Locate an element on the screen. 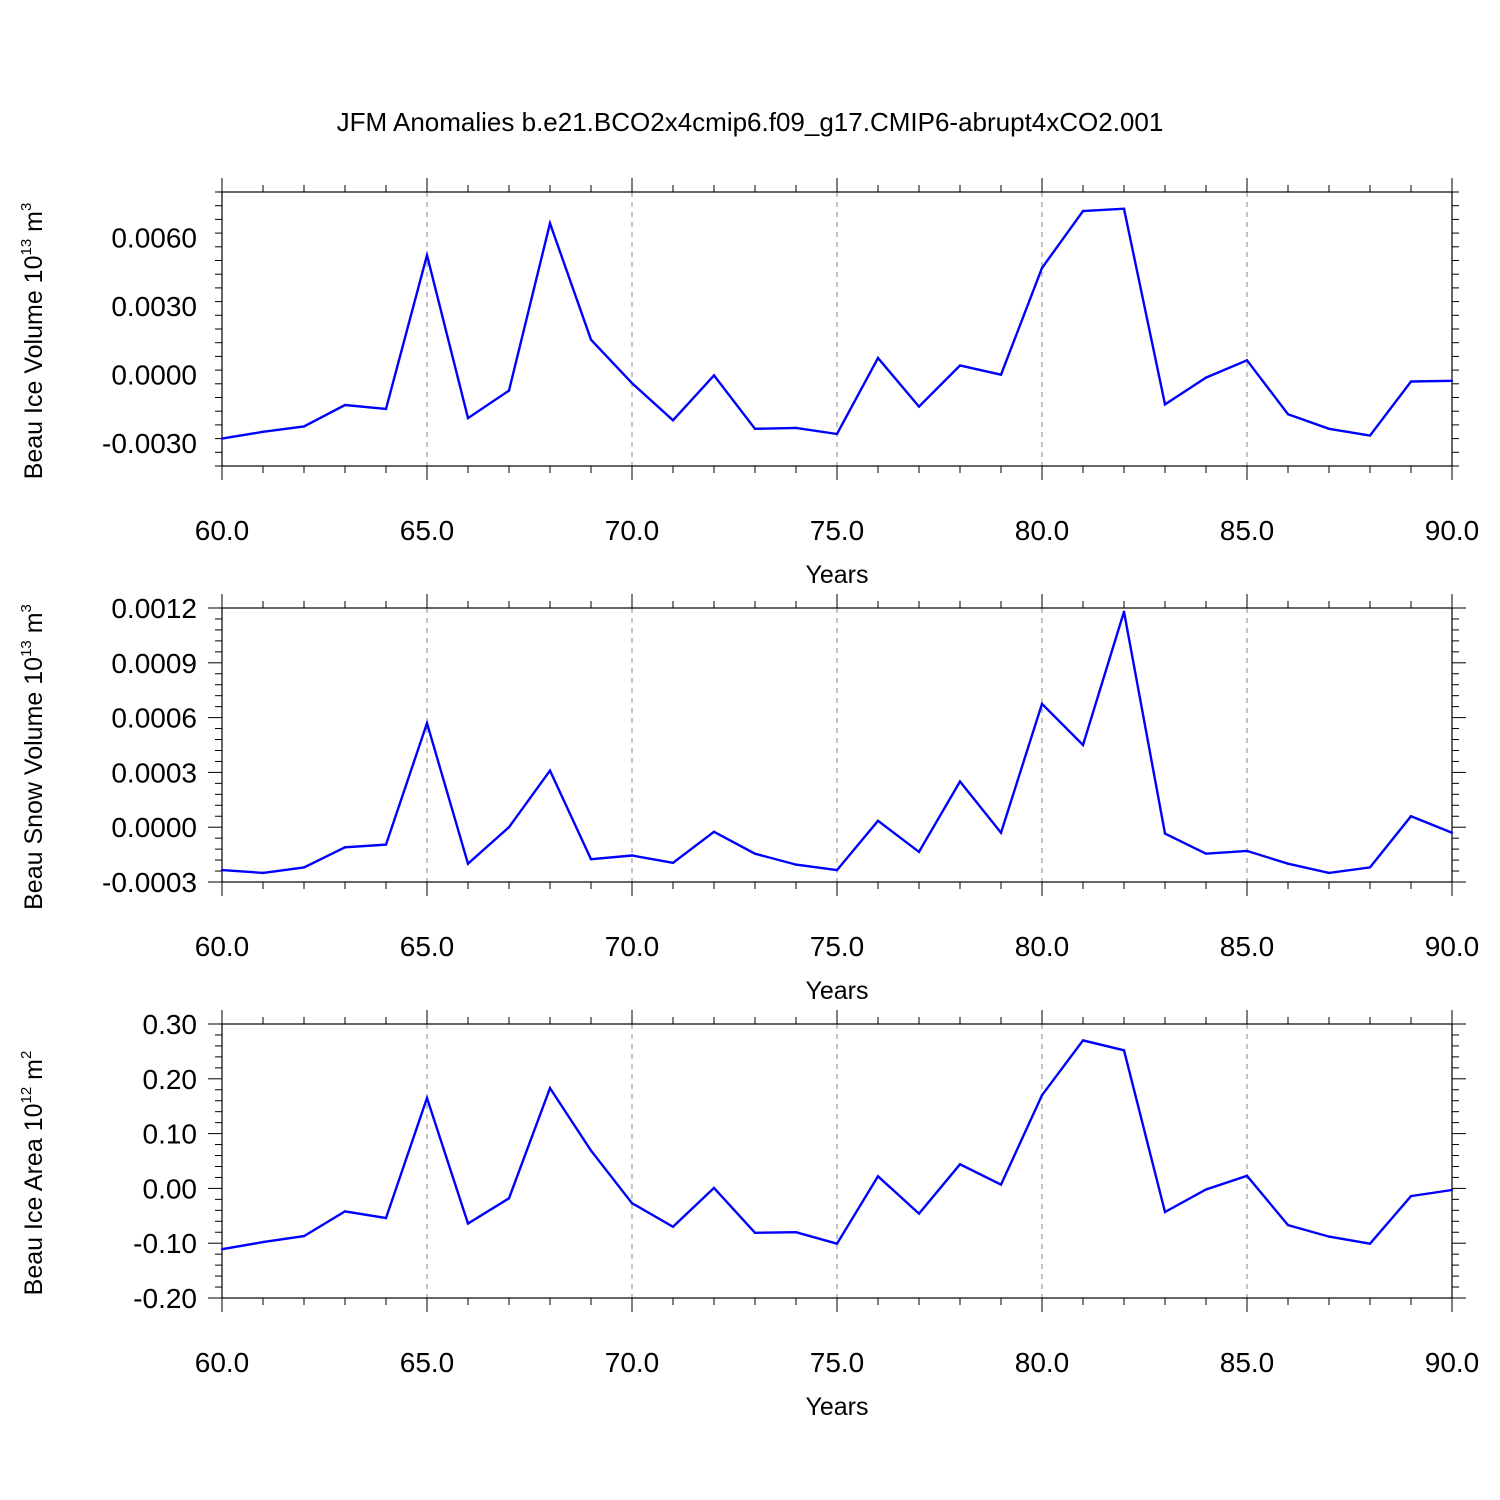 The height and width of the screenshot is (1500, 1500). y-axis-title: Beau Ice Volume 1013 m3 is located at coordinates (33, 341).